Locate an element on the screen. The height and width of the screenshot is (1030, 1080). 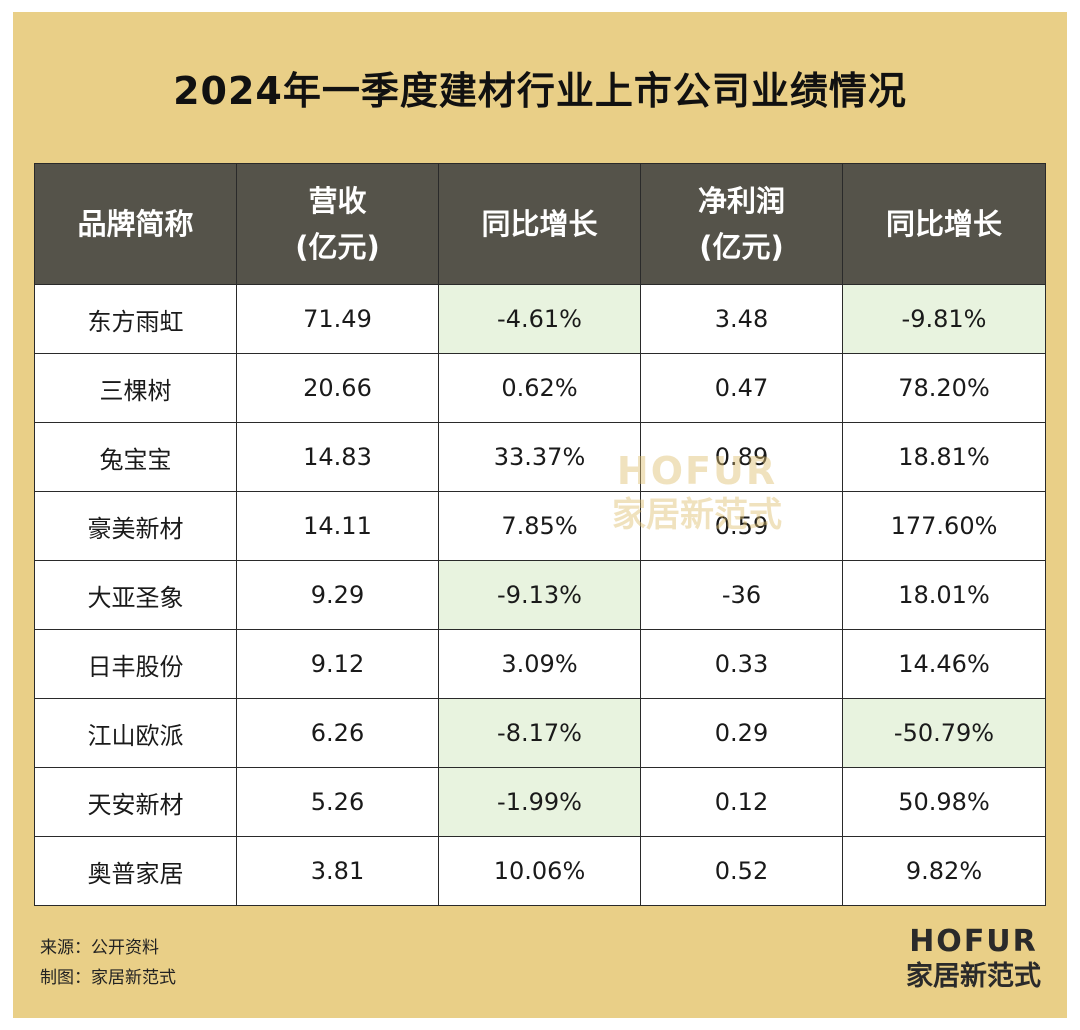
header-brand: 品牌简称 is located at coordinates (135, 224).